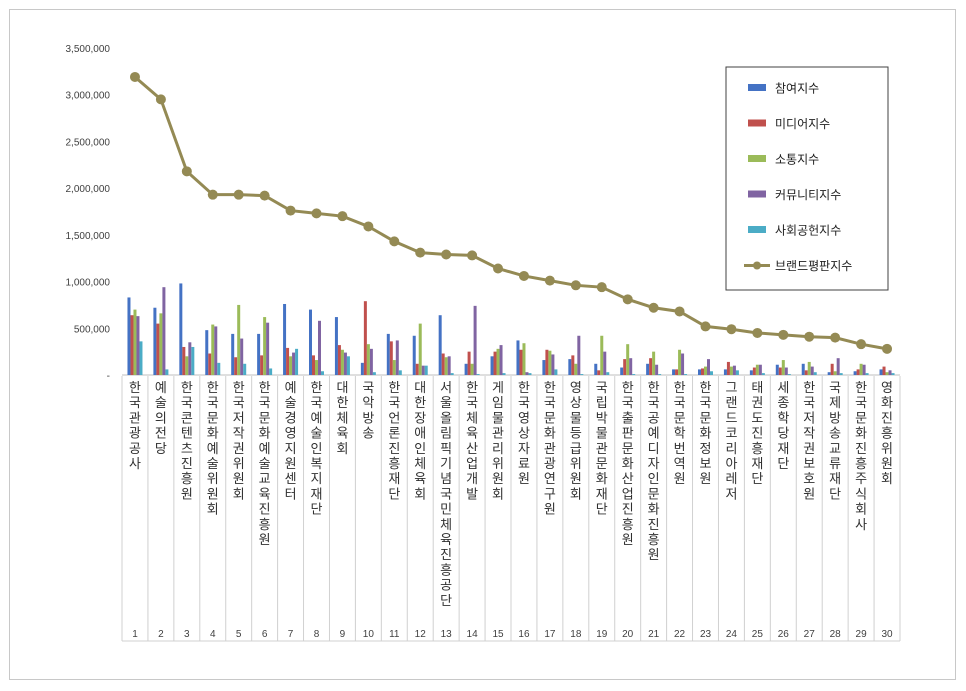 This screenshot has height=691, width=966. I want to click on x-rank-label: 29, so click(862, 634).